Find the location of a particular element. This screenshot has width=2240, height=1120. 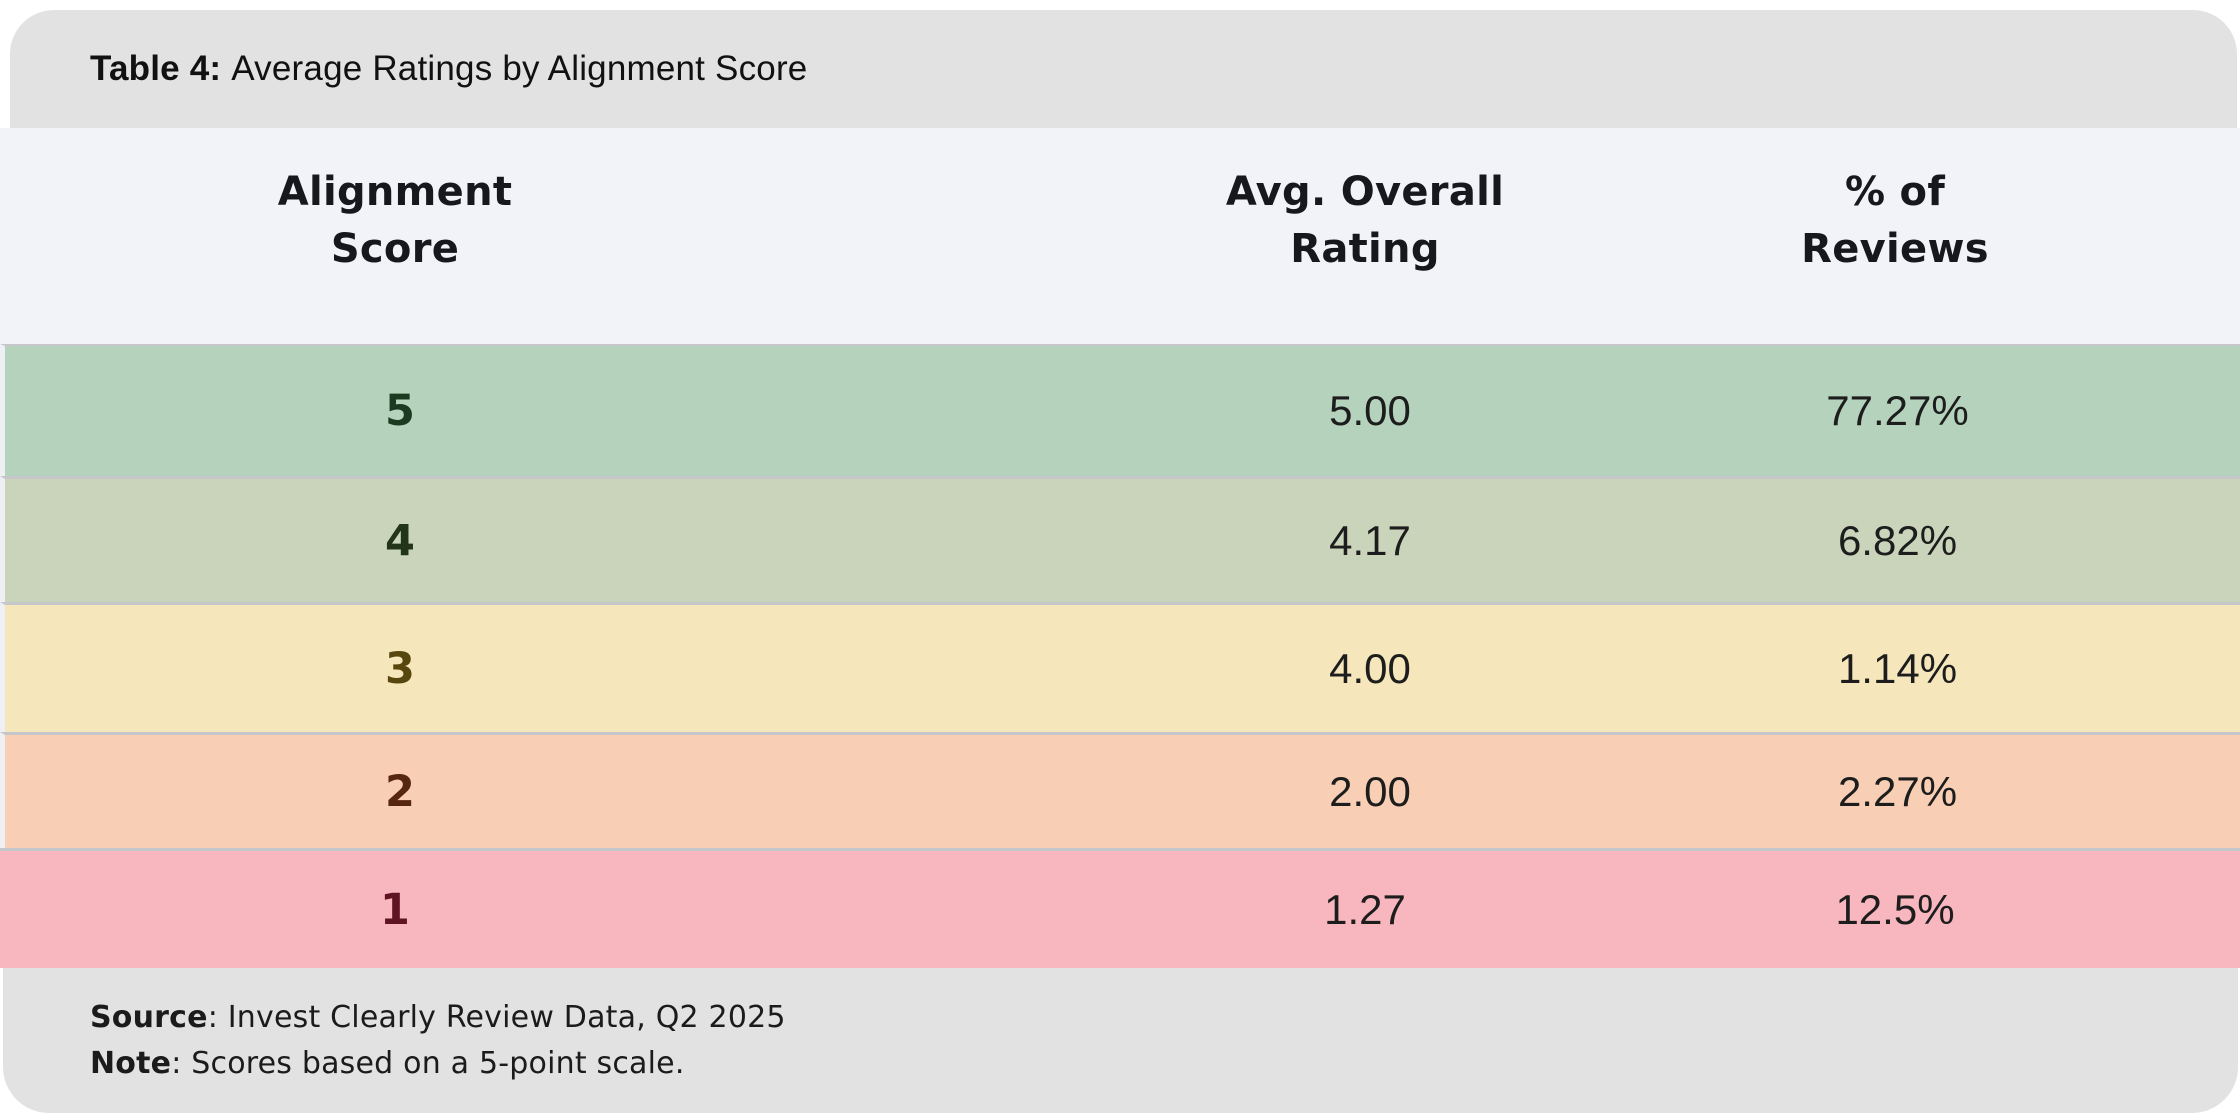

score-cell: 1 is located at coordinates (395, 909).